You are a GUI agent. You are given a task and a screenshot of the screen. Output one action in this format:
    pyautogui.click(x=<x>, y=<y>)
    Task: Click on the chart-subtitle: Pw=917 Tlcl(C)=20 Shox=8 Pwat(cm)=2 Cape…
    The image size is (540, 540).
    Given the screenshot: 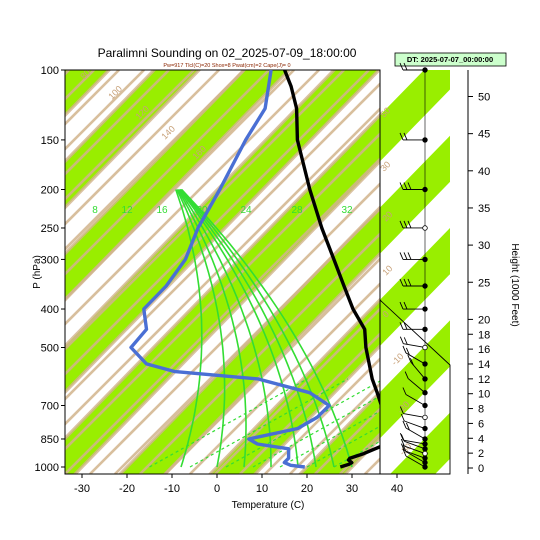 What is the action you would take?
    pyautogui.click(x=226, y=66)
    